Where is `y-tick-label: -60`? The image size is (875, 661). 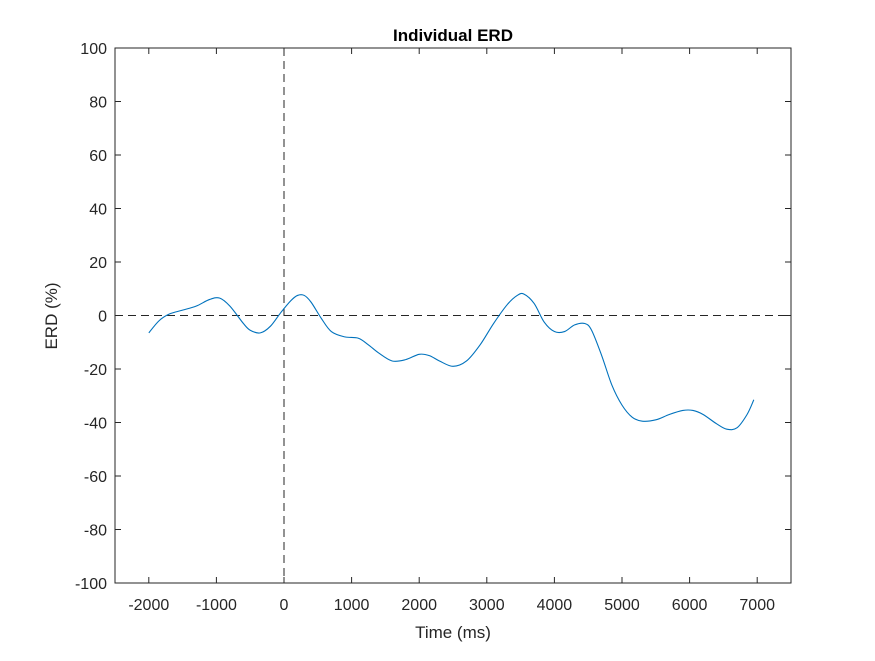 y-tick-label: -60 is located at coordinates (95, 477).